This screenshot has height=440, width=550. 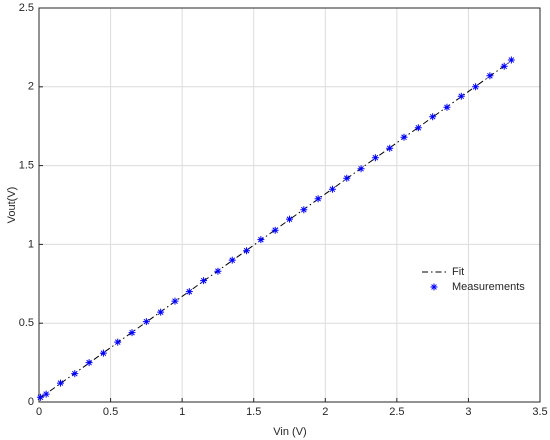 What do you see at coordinates (182, 412) in the screenshot?
I see `x-tick-label: 1` at bounding box center [182, 412].